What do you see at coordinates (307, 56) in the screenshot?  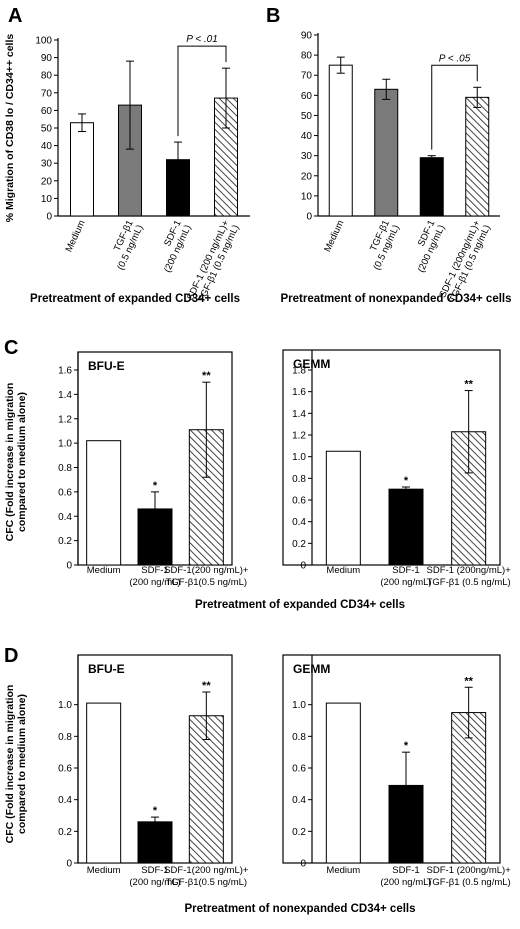 I see `y-tick-label: 80` at bounding box center [307, 56].